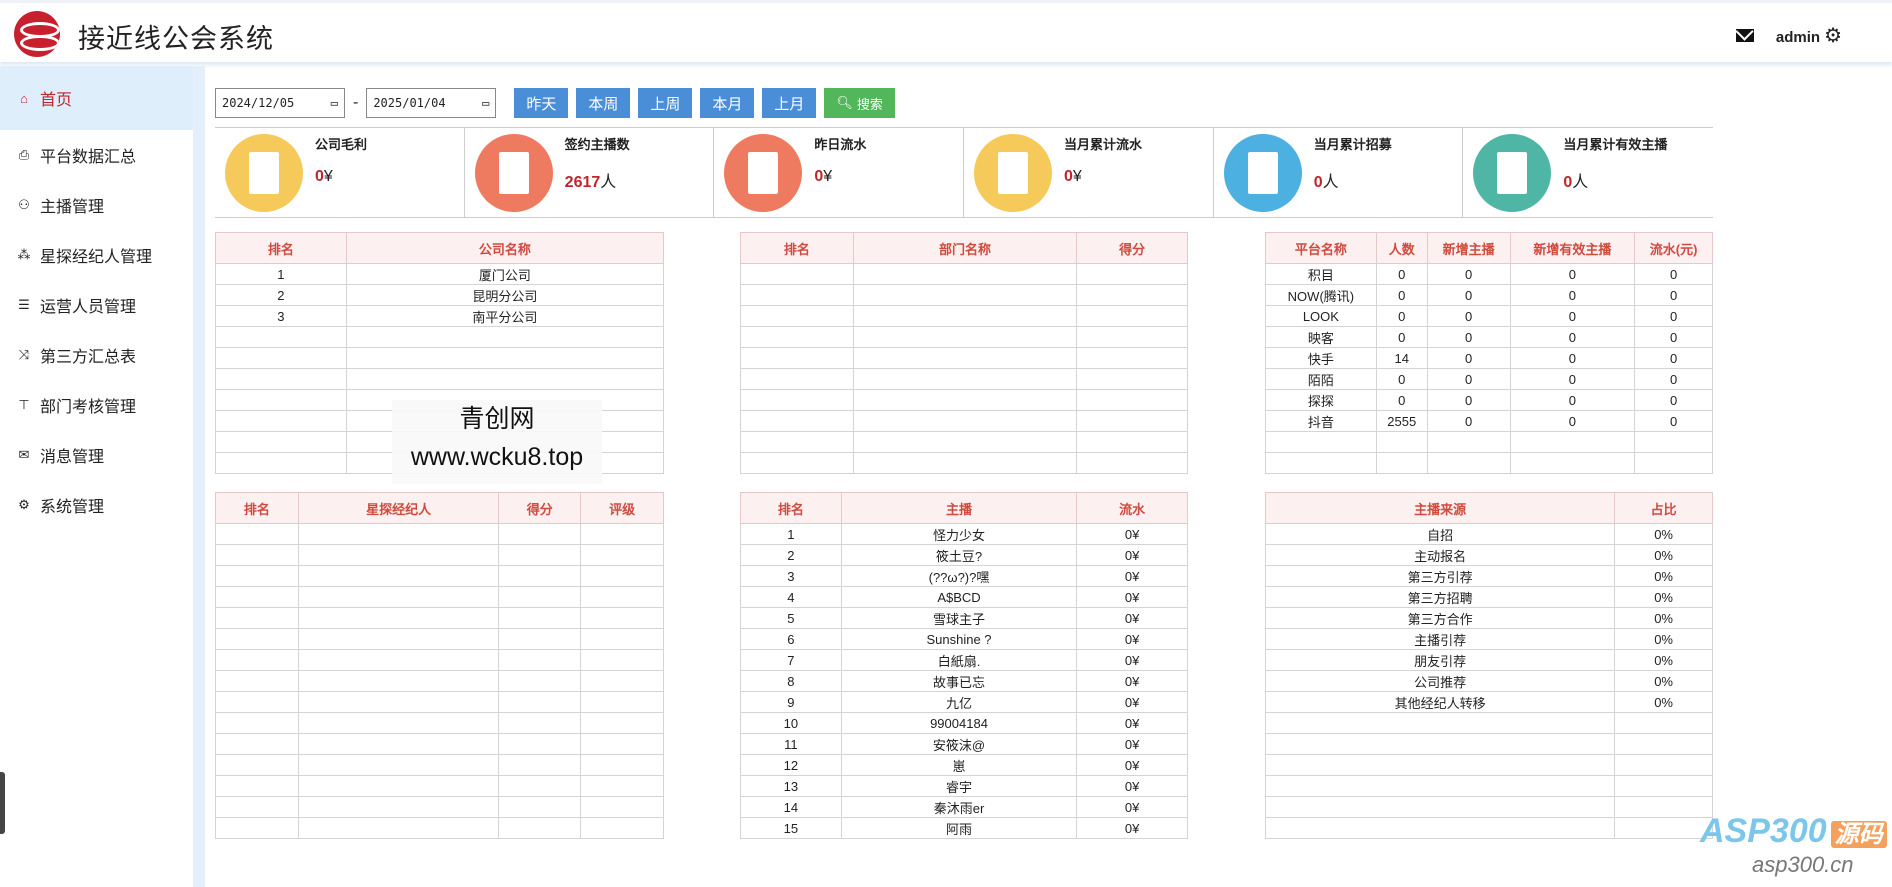 This screenshot has width=1892, height=887. I want to click on sidebar-item-4: ☰ 运营人员管理, so click(96, 305).